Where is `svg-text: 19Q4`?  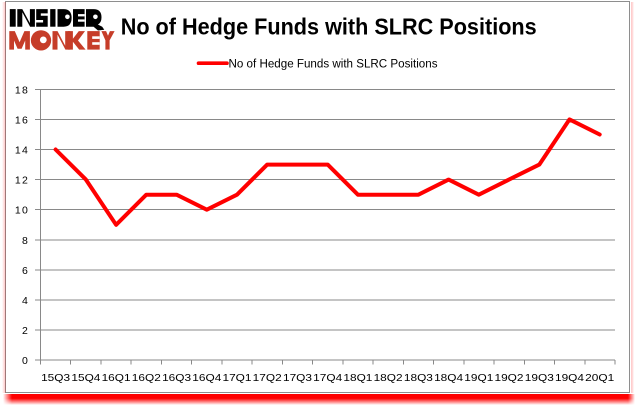 svg-text: 19Q4 is located at coordinates (569, 378).